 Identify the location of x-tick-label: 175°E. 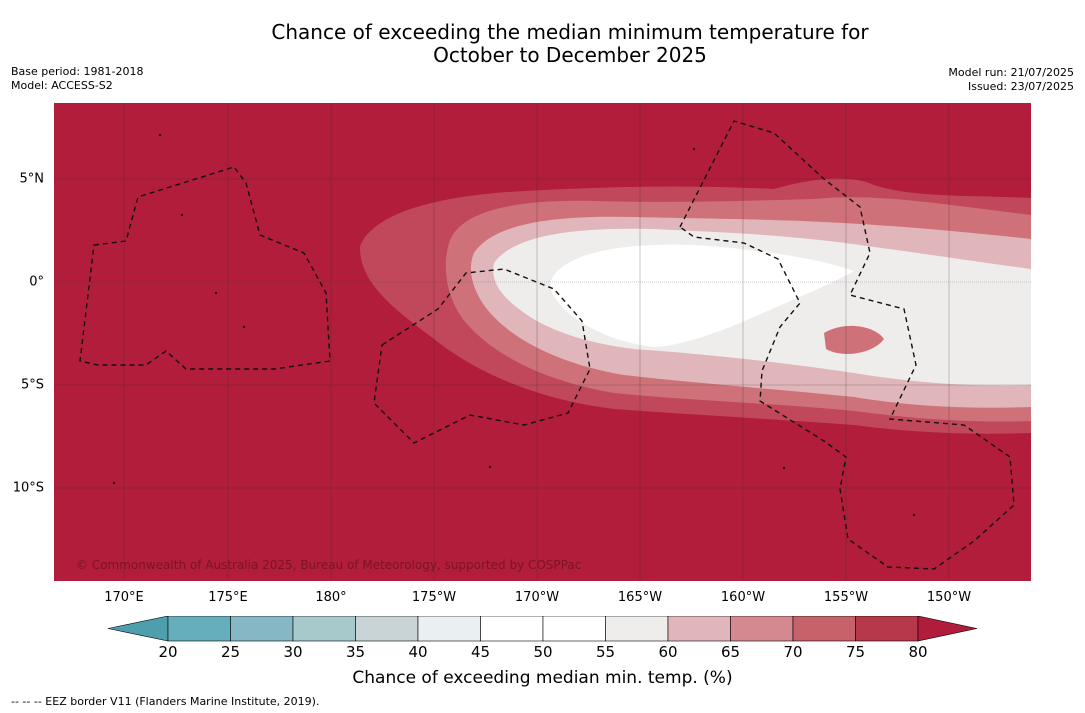
(228, 597).